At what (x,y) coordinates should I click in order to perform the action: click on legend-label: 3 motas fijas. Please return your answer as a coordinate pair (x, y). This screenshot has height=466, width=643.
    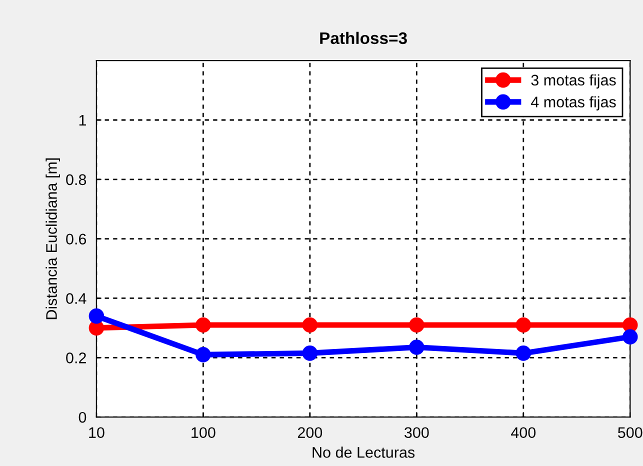
    Looking at the image, I should click on (573, 81).